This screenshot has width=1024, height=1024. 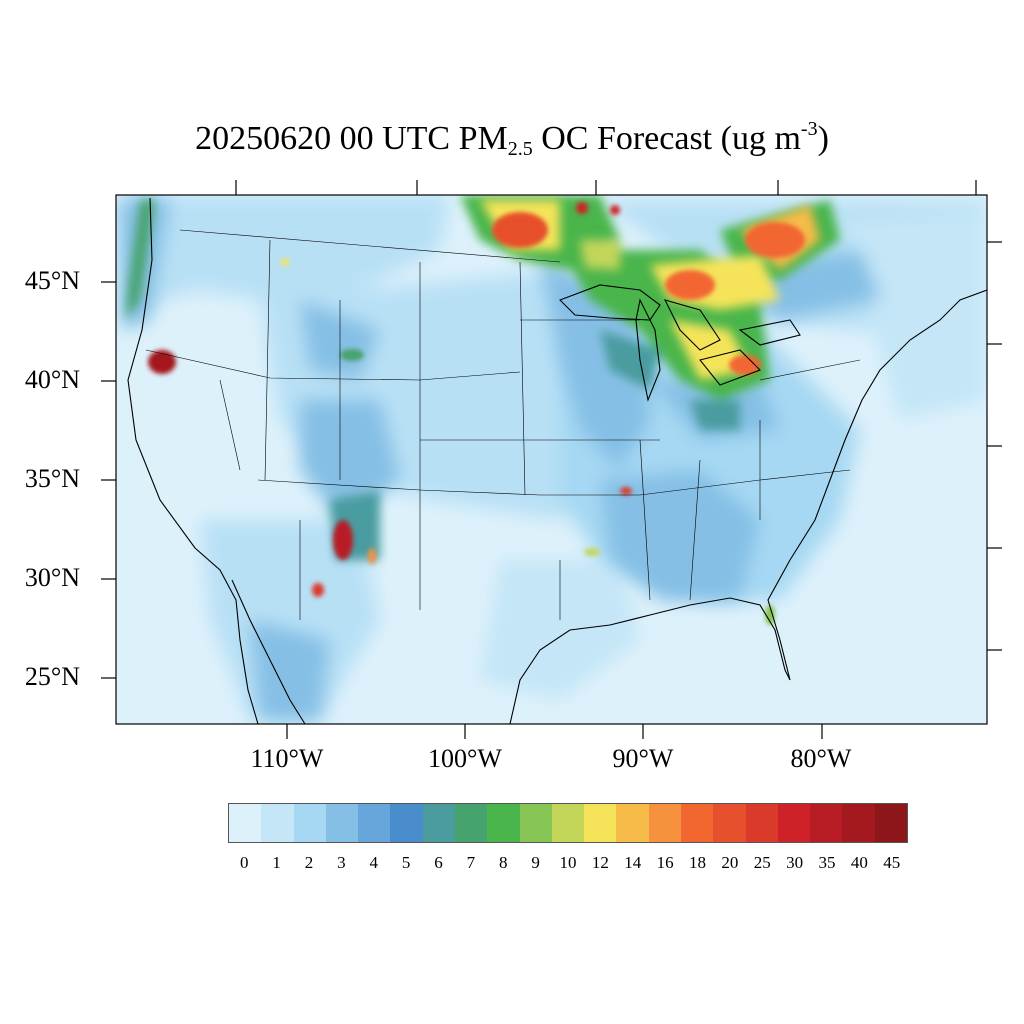 I want to click on colorbar-label: 25, so click(x=762, y=862).